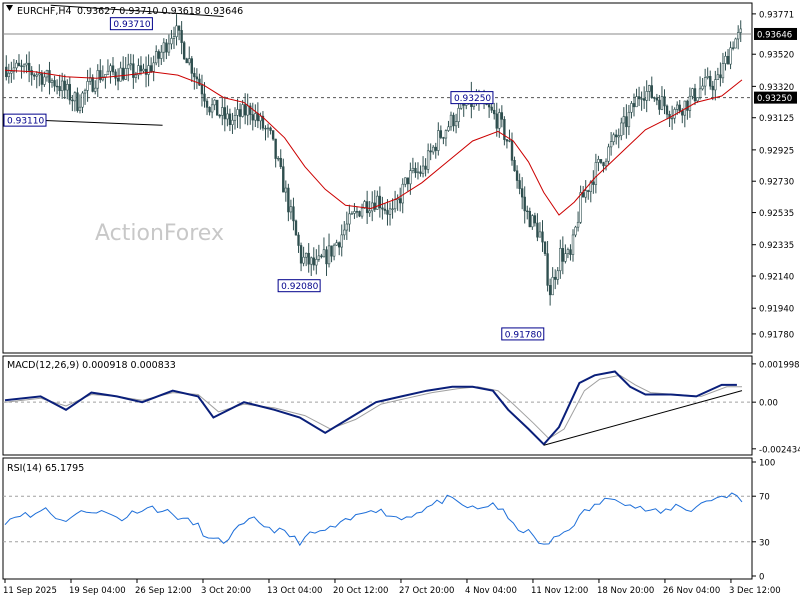 This screenshot has height=604, width=800. What do you see at coordinates (764, 543) in the screenshot?
I see `rsi-tick-label: 30` at bounding box center [764, 543].